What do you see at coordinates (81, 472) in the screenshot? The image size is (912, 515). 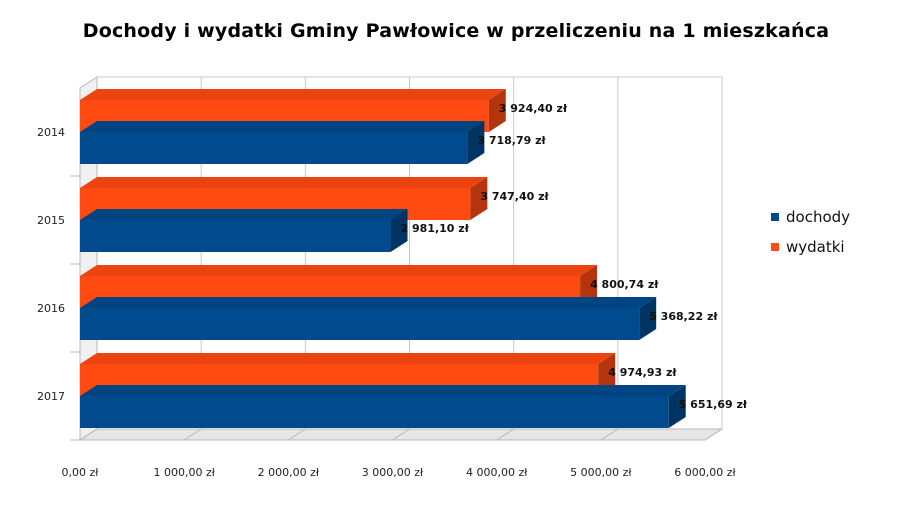 I see `x-tick-label: 0,00 zł` at bounding box center [81, 472].